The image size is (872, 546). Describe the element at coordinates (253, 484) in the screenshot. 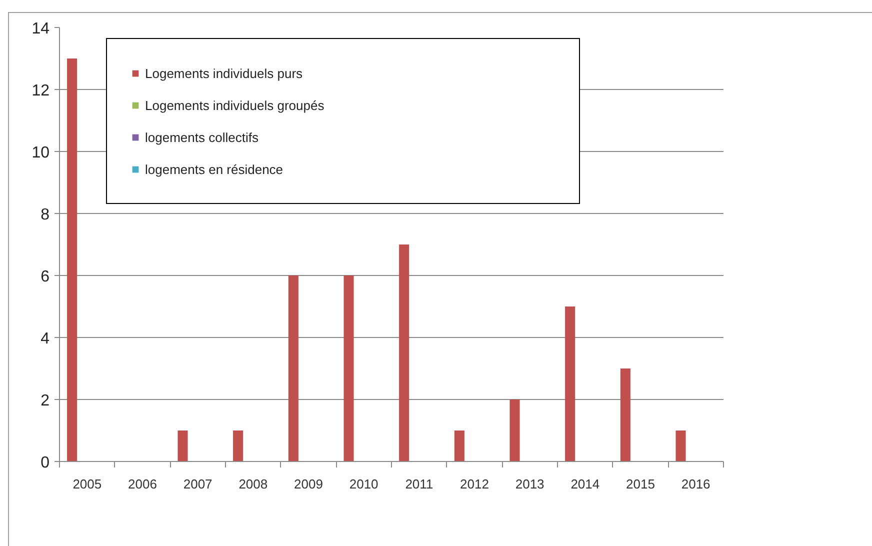

I see `x-tick-label: 2008` at that location.